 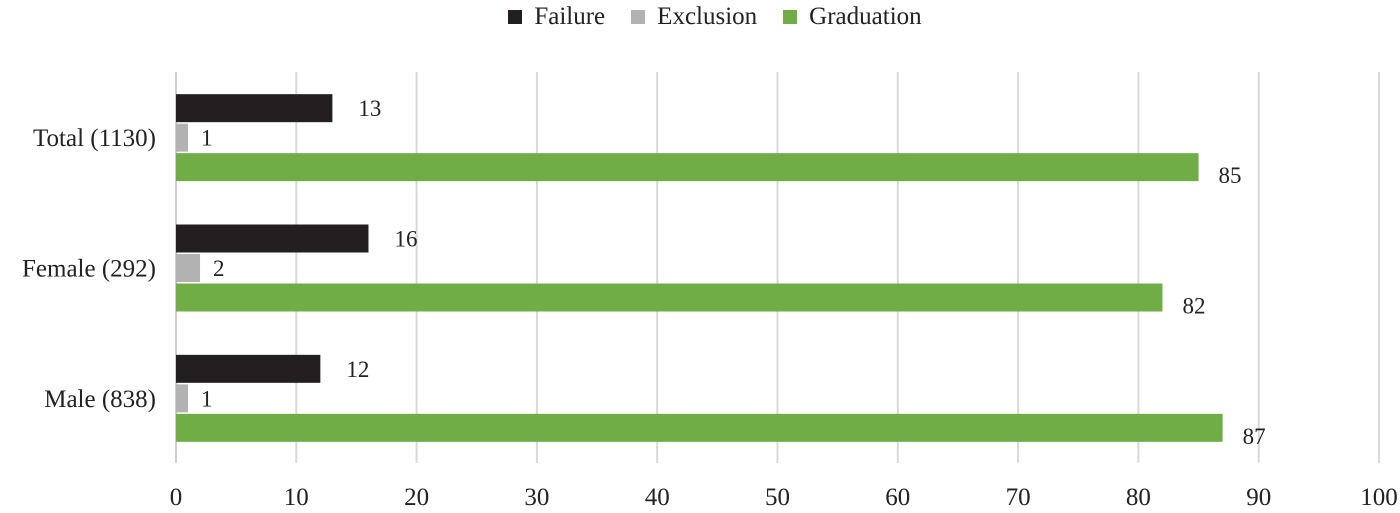 What do you see at coordinates (369, 108) in the screenshot?
I see `data-label: 13` at bounding box center [369, 108].